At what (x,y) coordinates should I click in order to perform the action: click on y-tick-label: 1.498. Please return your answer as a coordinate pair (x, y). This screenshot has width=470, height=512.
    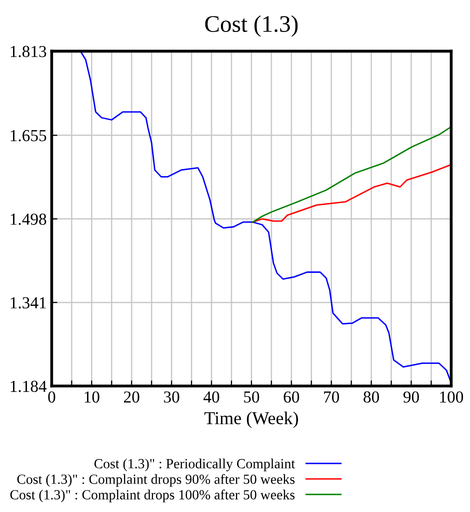
    Looking at the image, I should click on (28, 219).